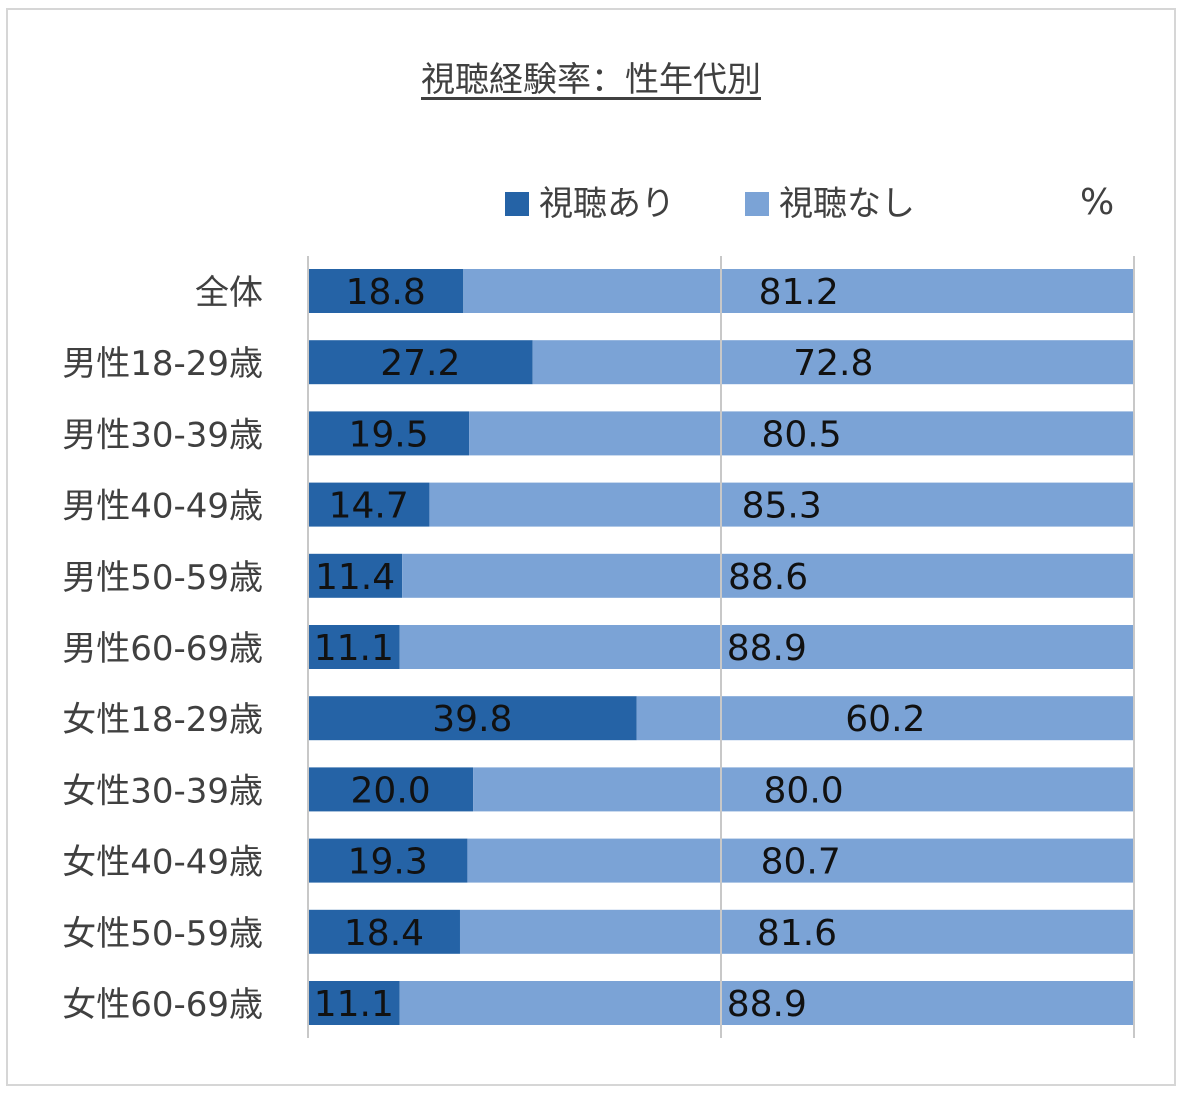 This screenshot has width=1182, height=1096. Describe the element at coordinates (162, 649) in the screenshot. I see `category-label: 男性60-69歳` at that location.